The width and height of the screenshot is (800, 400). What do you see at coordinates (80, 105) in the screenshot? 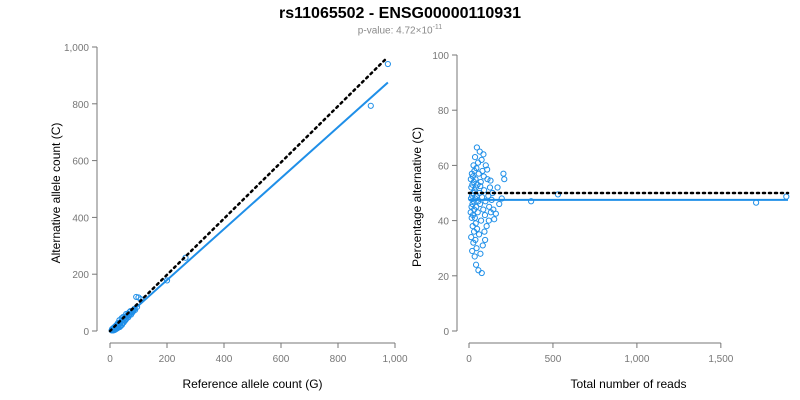
I see `left-y-tick-label: 800` at bounding box center [80, 105].